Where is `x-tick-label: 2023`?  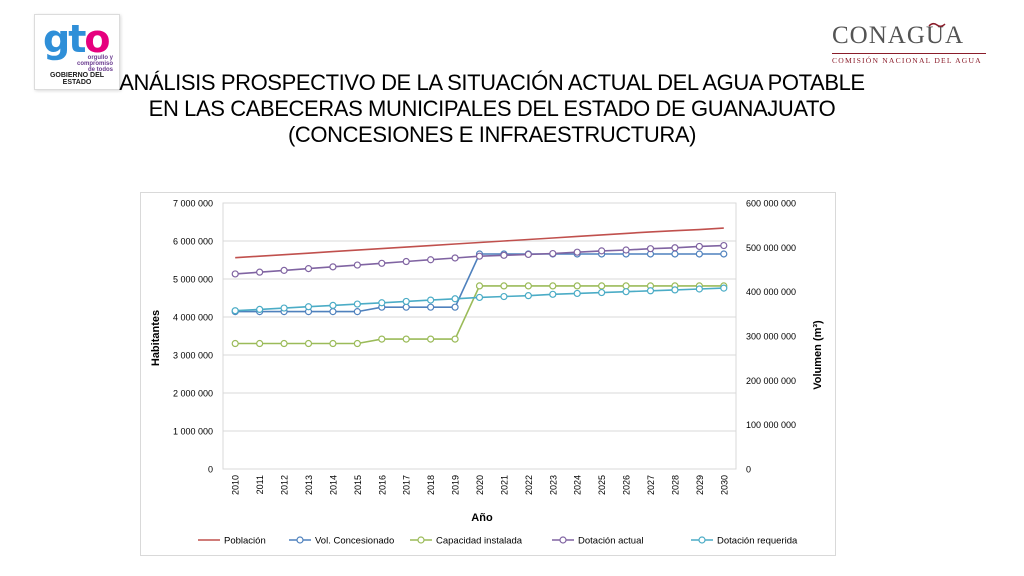
x-tick-label: 2023 is located at coordinates (553, 485).